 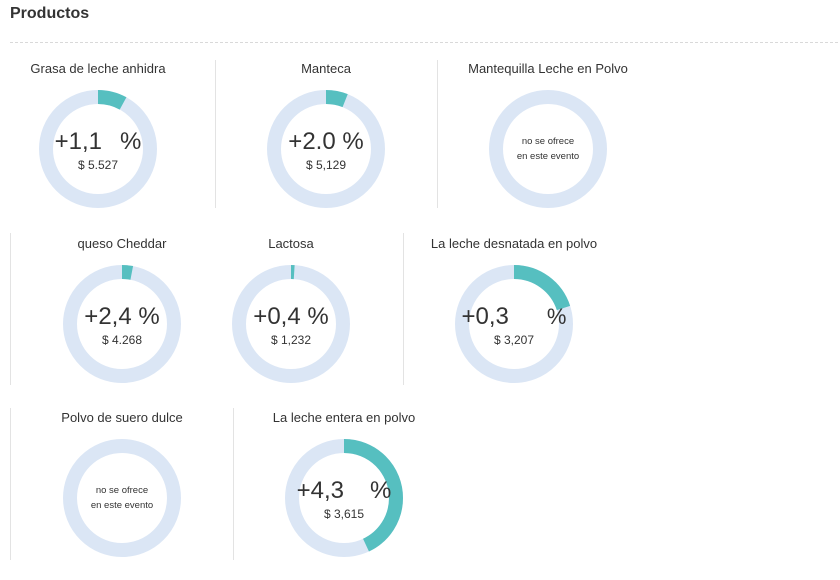 What do you see at coordinates (122, 243) in the screenshot?
I see `product-name: queso Cheddar` at bounding box center [122, 243].